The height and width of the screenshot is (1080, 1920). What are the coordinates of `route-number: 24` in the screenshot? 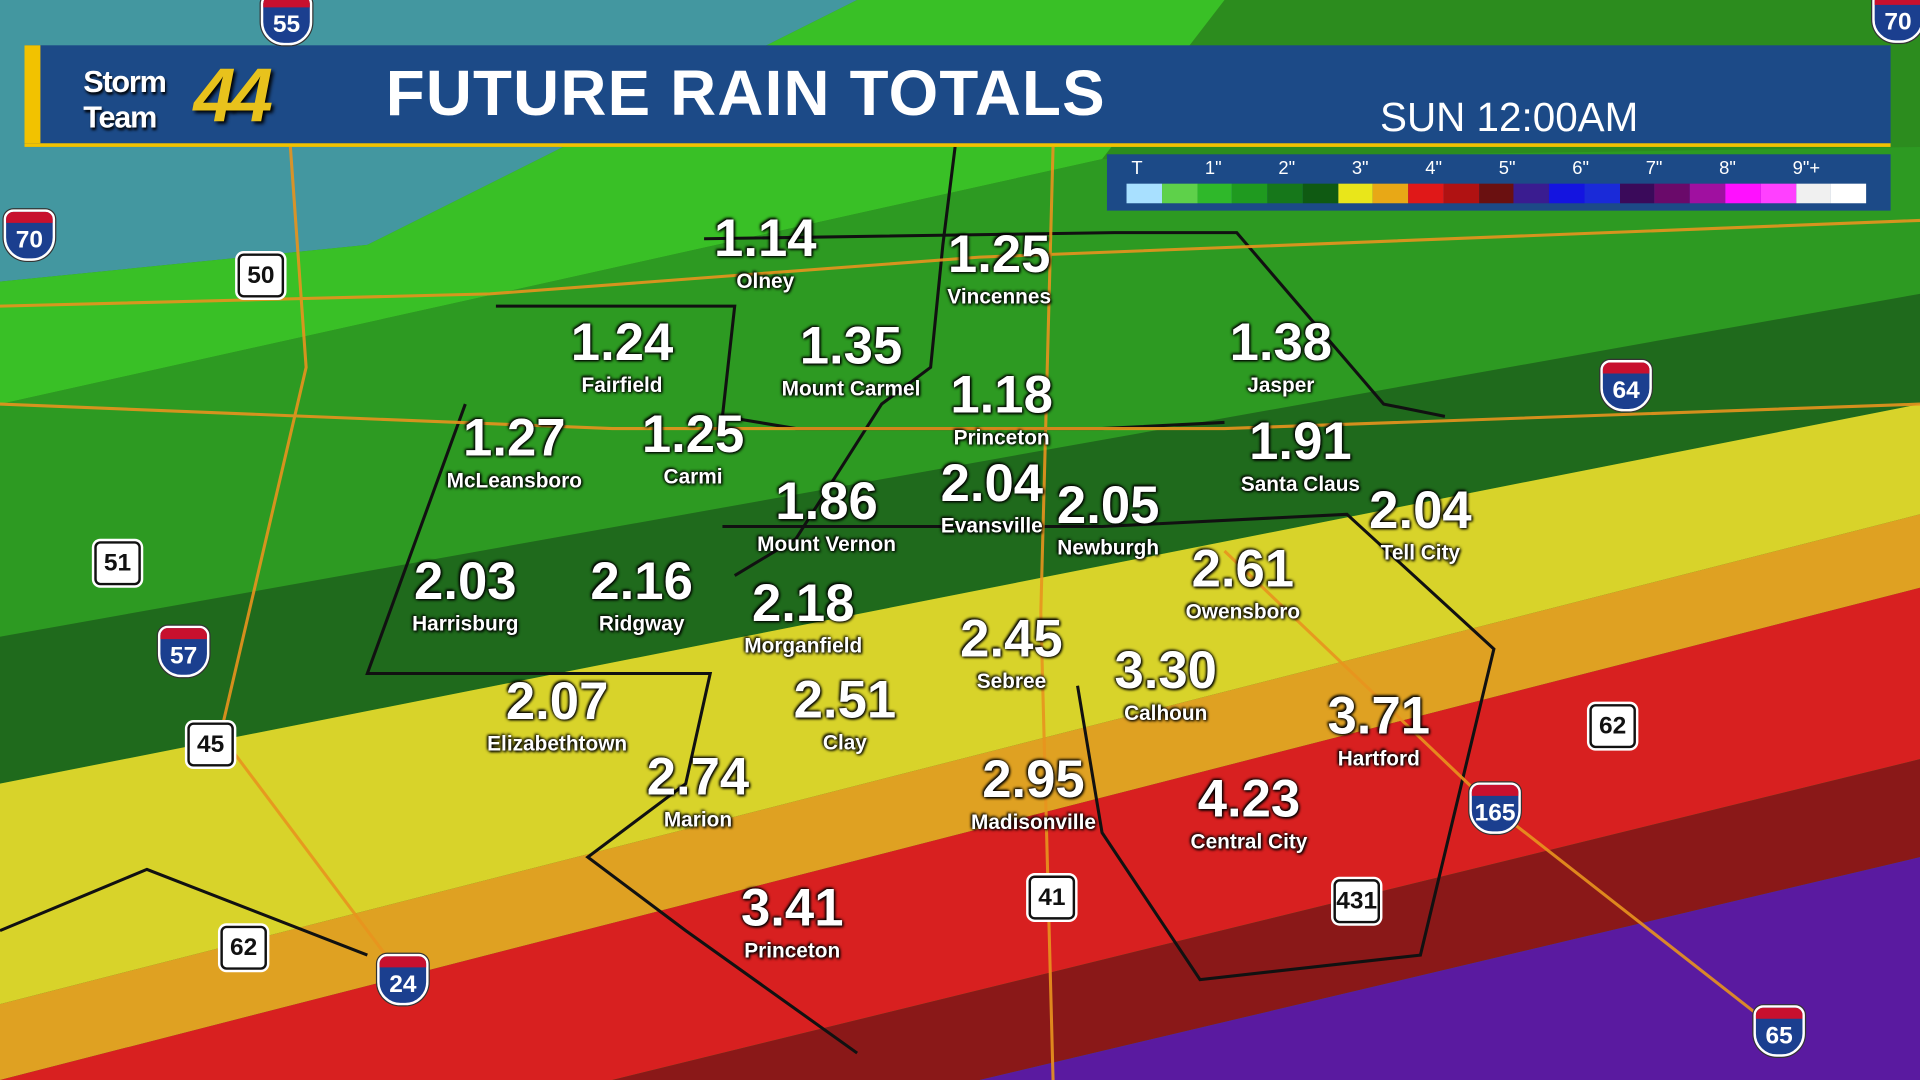 It's located at (403, 984).